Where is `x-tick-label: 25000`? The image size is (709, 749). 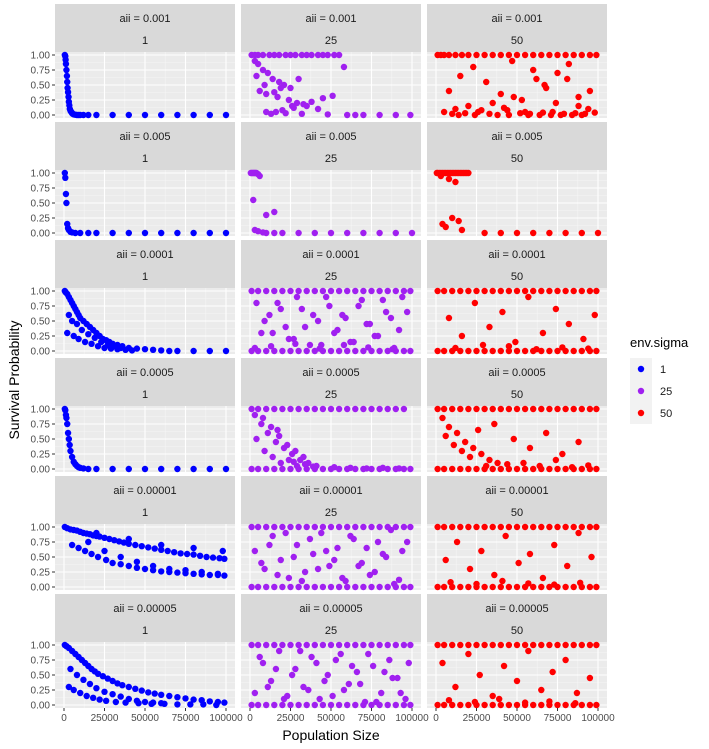 x-tick-label: 25000 is located at coordinates (477, 718).